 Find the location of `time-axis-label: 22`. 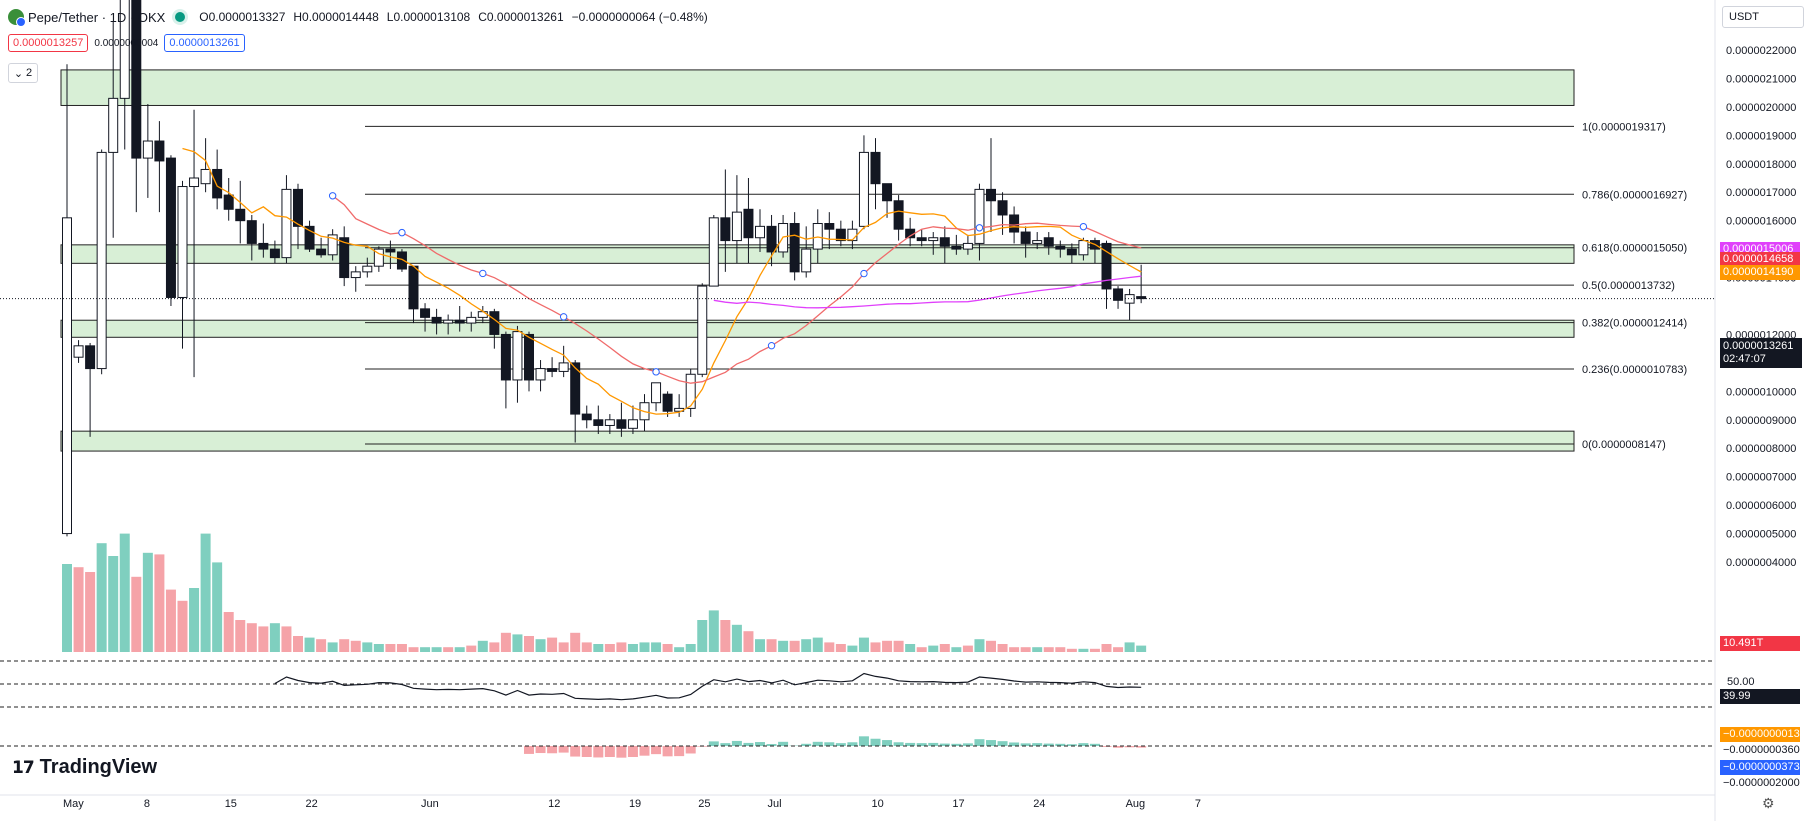

time-axis-label: 22 is located at coordinates (312, 804).